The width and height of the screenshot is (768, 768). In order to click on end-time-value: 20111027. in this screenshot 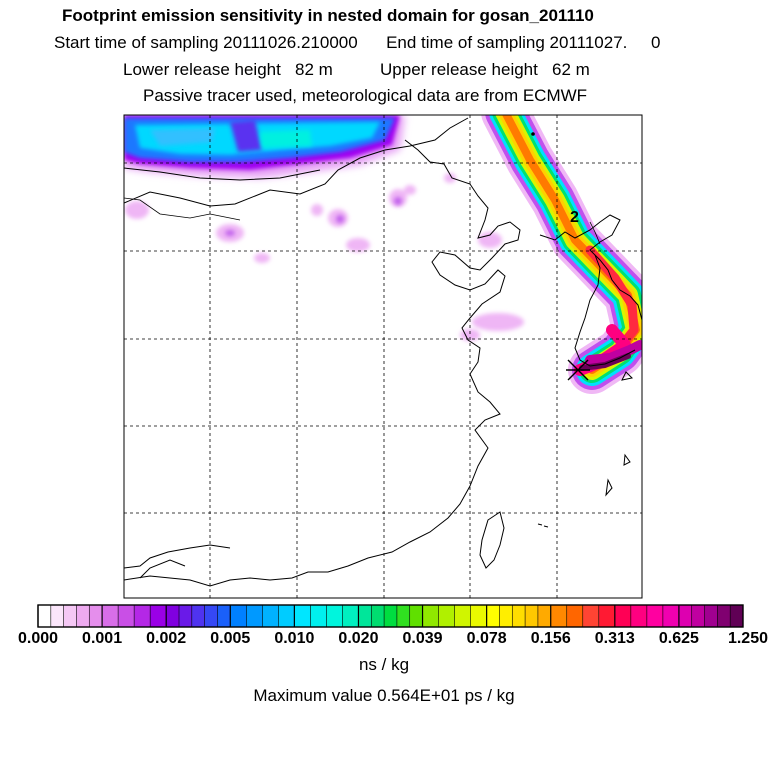, I will do `click(588, 42)`.